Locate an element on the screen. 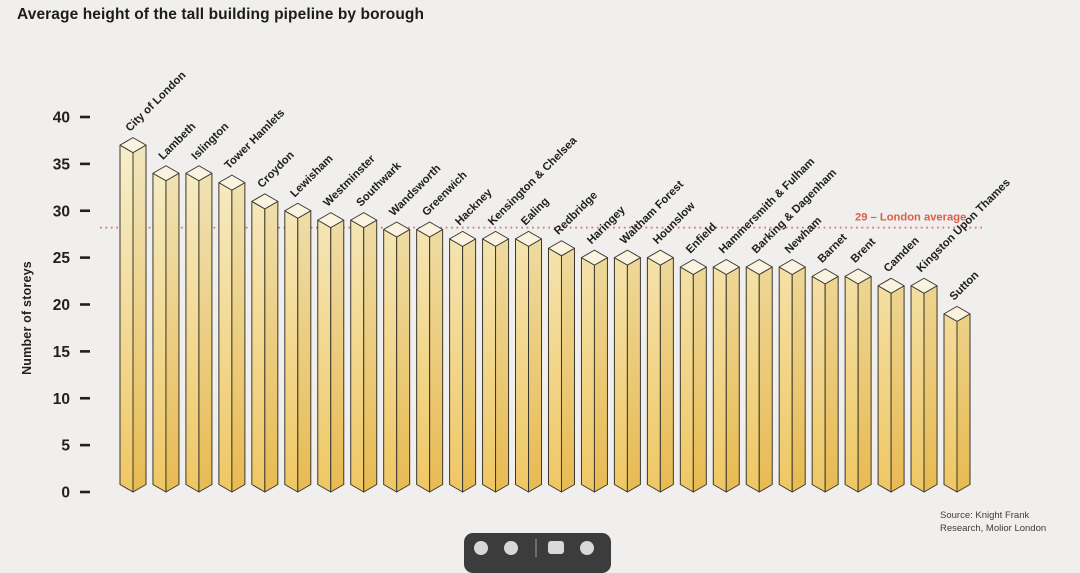 The height and width of the screenshot is (573, 1080). bar-category-label: Brent is located at coordinates (864, 251).